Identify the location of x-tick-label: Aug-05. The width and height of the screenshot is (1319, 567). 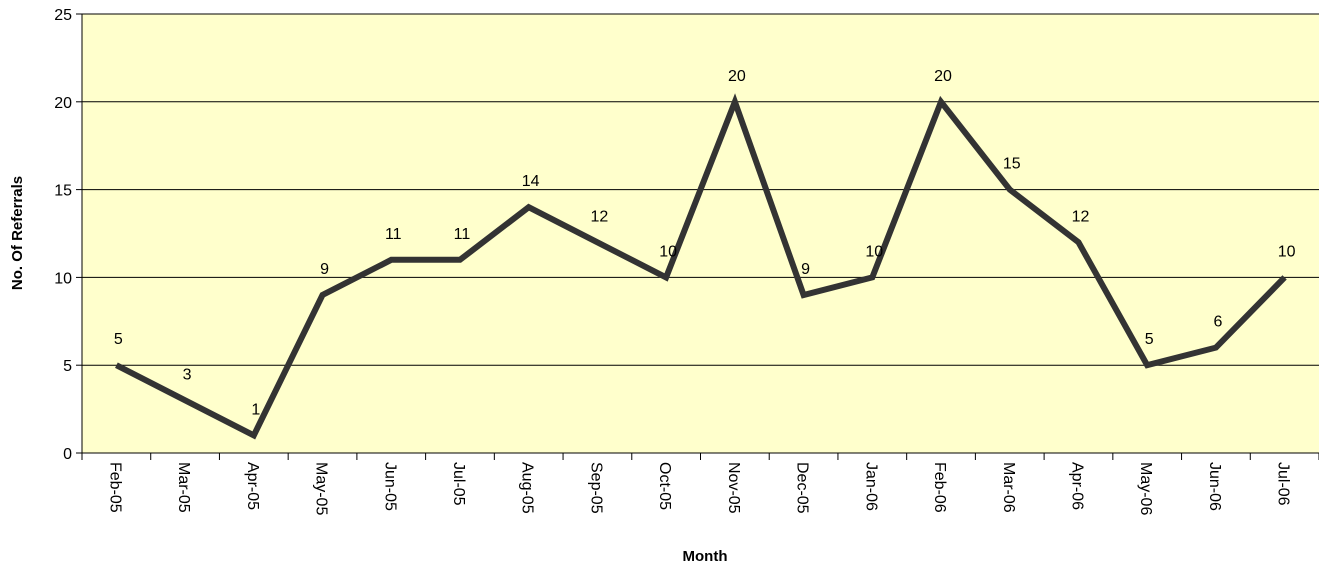
(527, 488).